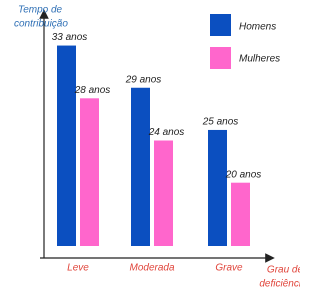  Describe the element at coordinates (283, 270) in the screenshot. I see `x-axis-title: Grau de` at that location.